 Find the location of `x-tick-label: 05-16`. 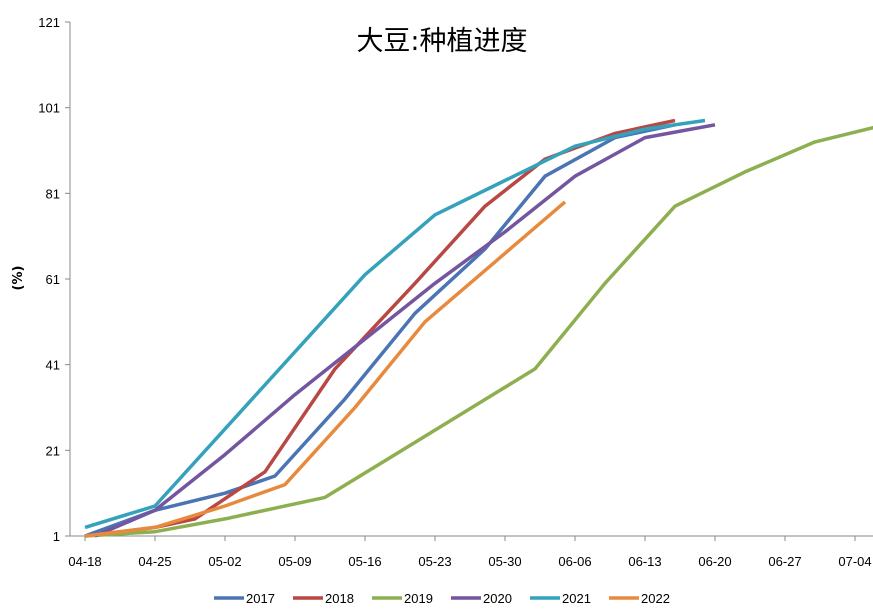

x-tick-label: 05-16 is located at coordinates (364, 561).